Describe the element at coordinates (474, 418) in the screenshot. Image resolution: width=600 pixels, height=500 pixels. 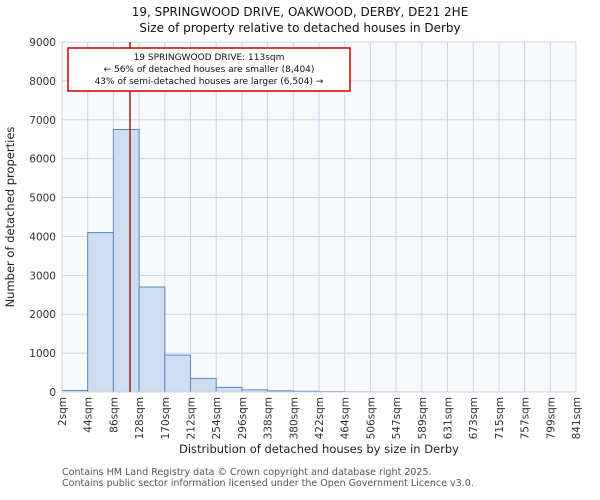
I see `x-tick-label: 673sqm` at that location.